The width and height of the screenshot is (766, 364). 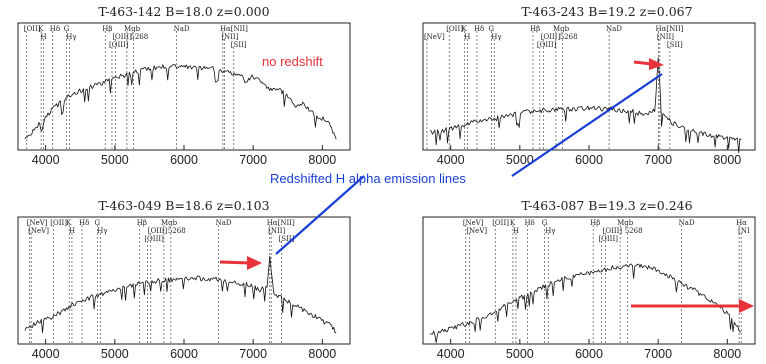 I want to click on panel-title: T-463-142 B=18.0 z=0.000, so click(x=183, y=11).